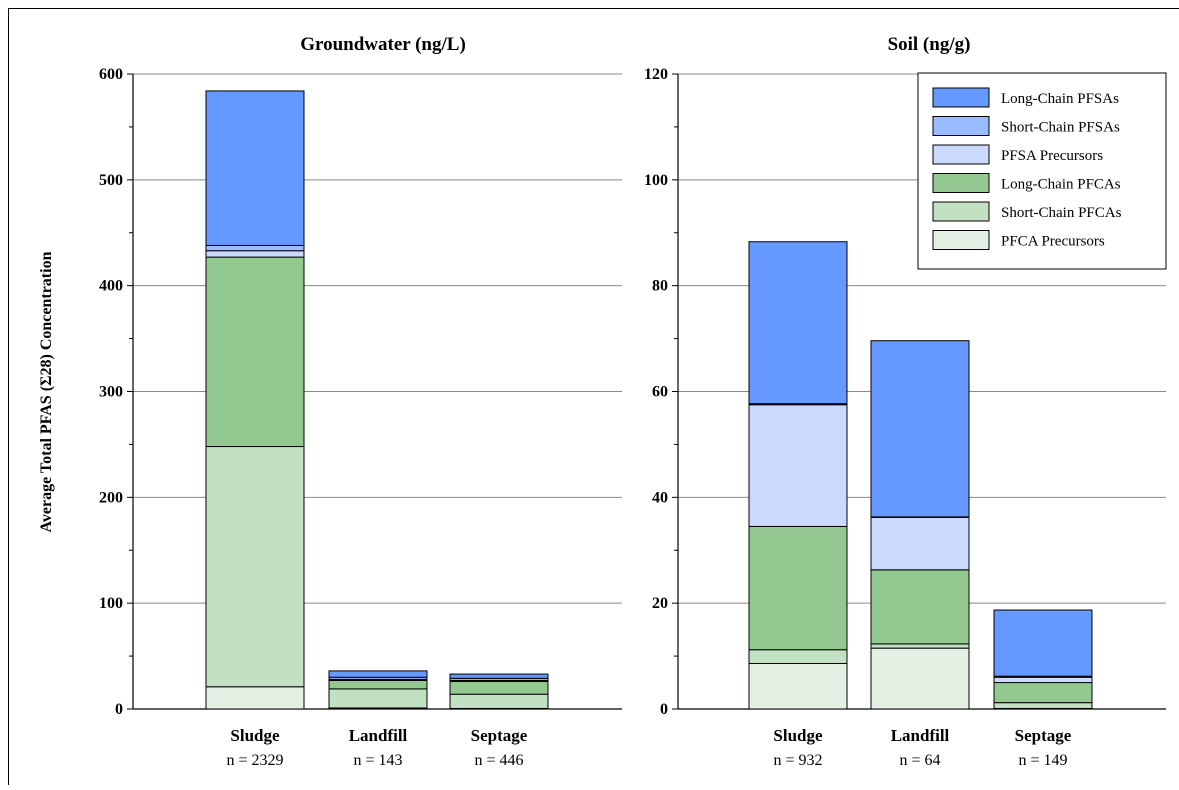  Describe the element at coordinates (255, 248) in the screenshot. I see `bar-segment-short-chain-pfsas` at that location.